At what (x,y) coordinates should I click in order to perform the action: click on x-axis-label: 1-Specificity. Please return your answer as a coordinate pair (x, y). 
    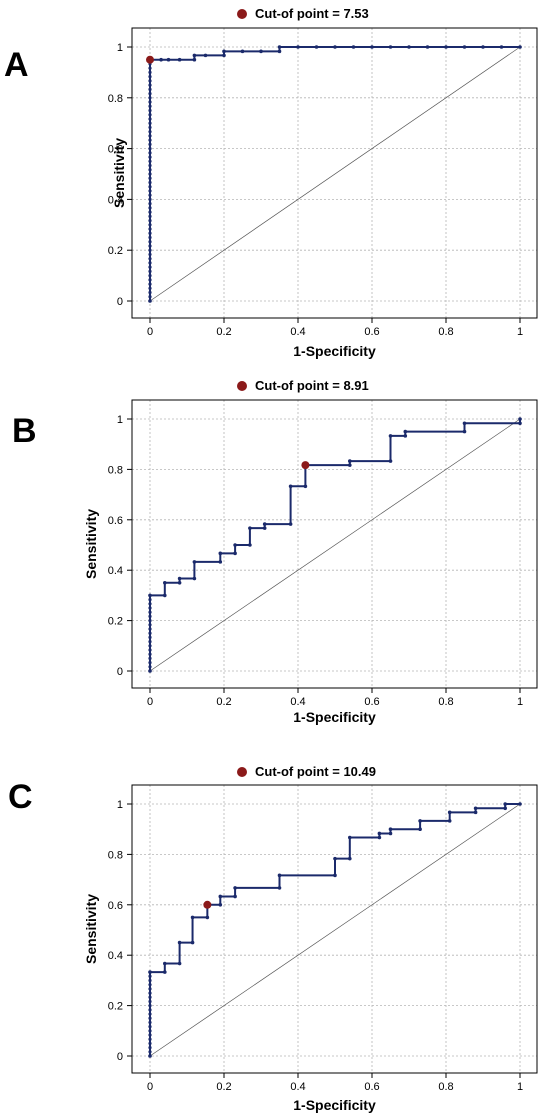
    Looking at the image, I should click on (334, 351).